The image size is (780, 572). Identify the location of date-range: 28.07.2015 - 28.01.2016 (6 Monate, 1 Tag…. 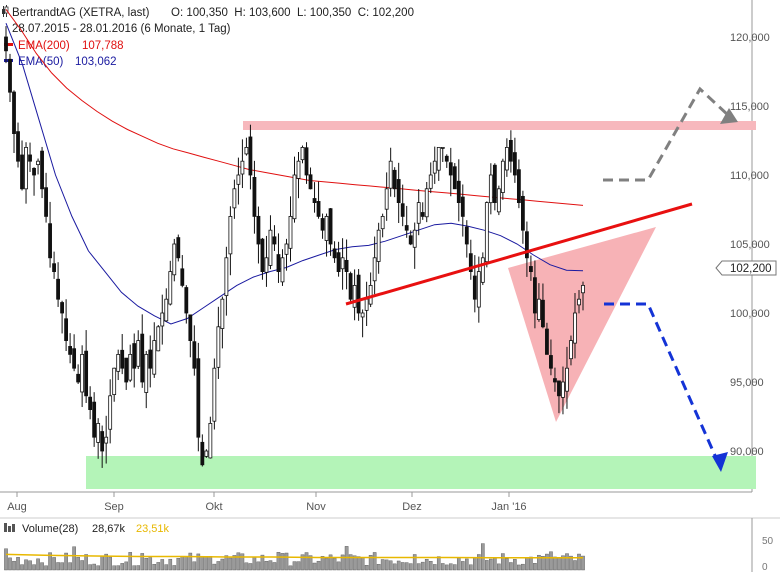
(121, 29).